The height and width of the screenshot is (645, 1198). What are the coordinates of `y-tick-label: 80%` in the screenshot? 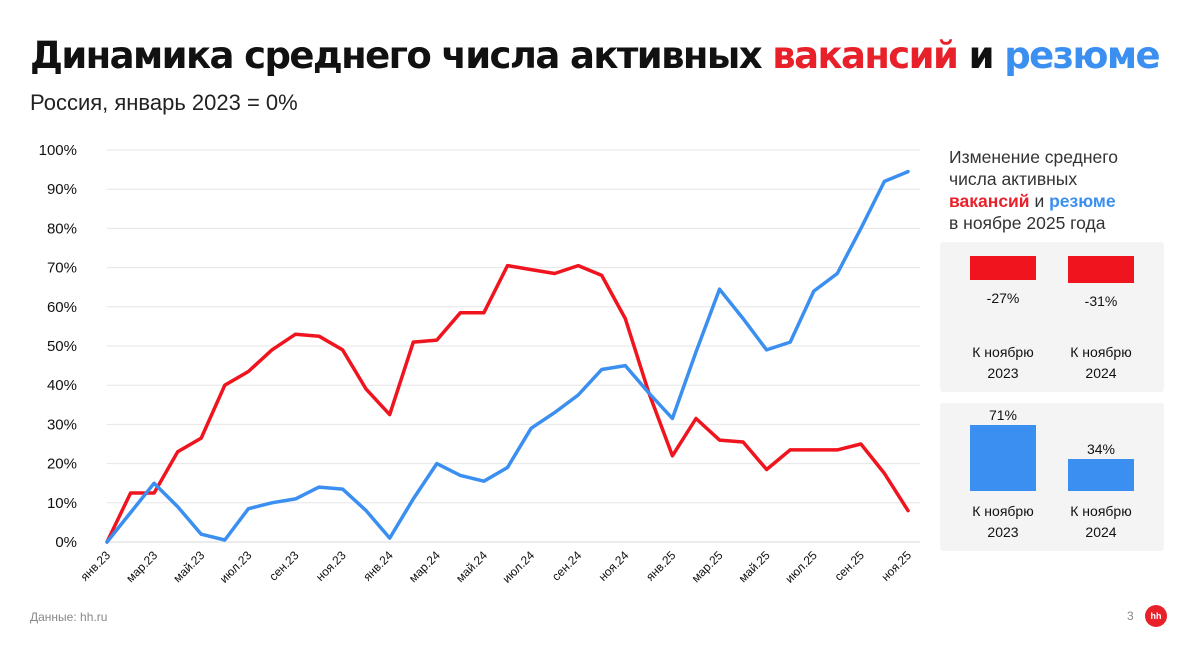 It's located at (62, 228).